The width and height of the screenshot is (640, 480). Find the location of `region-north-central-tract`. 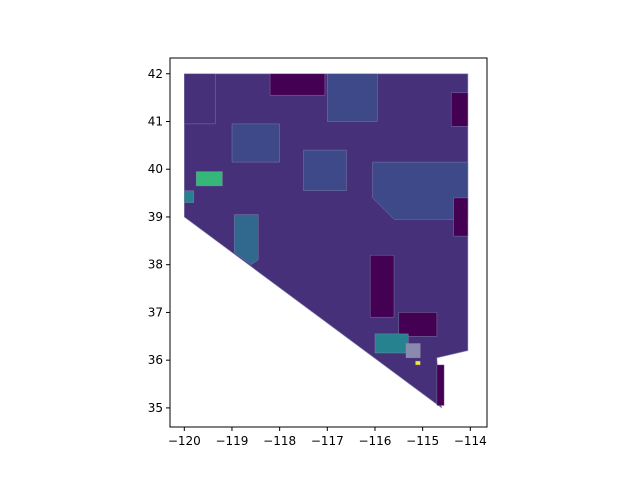

region-north-central-tract is located at coordinates (297, 84).